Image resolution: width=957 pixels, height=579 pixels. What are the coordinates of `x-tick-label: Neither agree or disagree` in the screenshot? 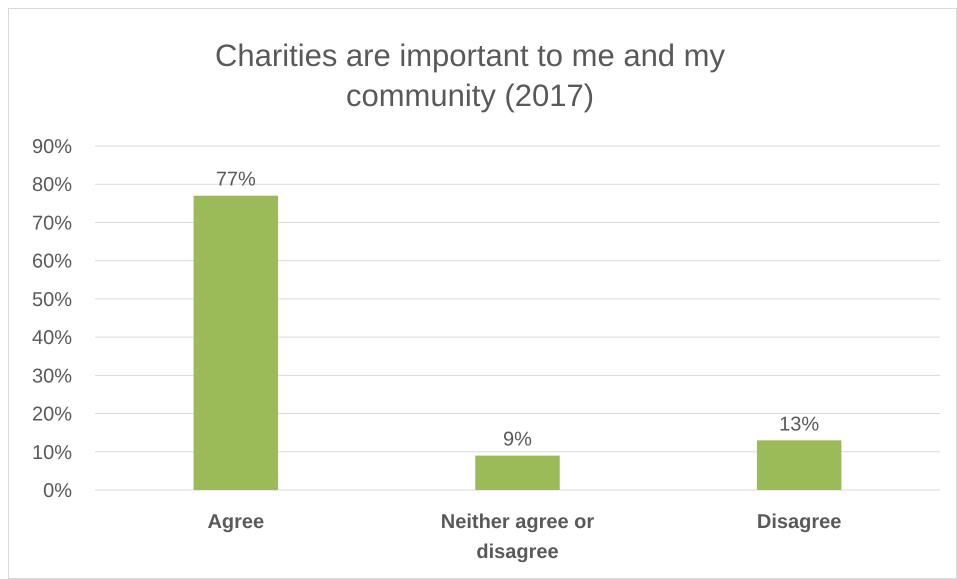 It's located at (517, 537).